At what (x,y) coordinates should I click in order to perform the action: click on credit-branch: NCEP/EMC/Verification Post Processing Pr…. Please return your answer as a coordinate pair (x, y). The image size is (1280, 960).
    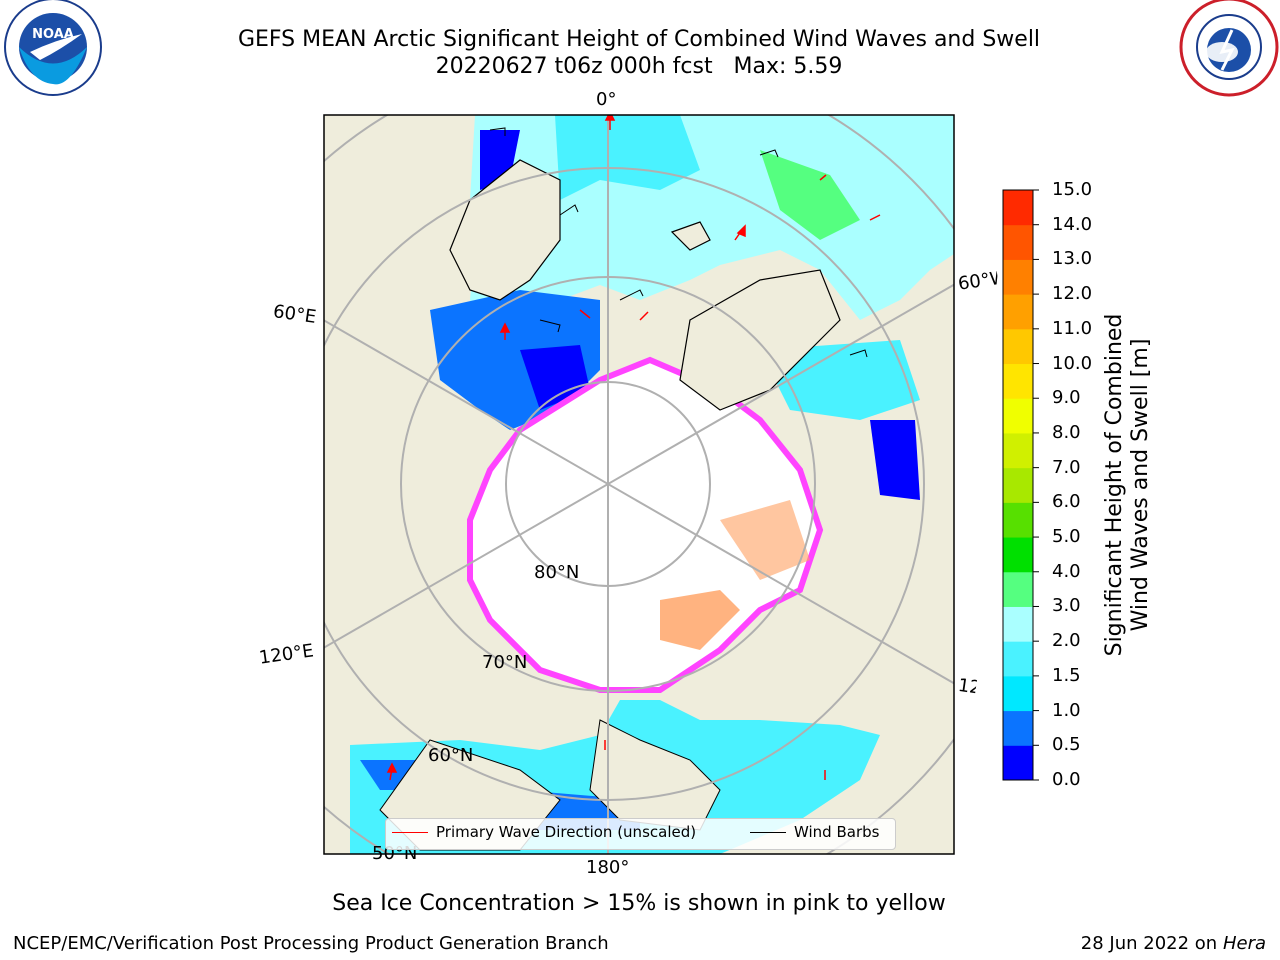
    Looking at the image, I should click on (311, 943).